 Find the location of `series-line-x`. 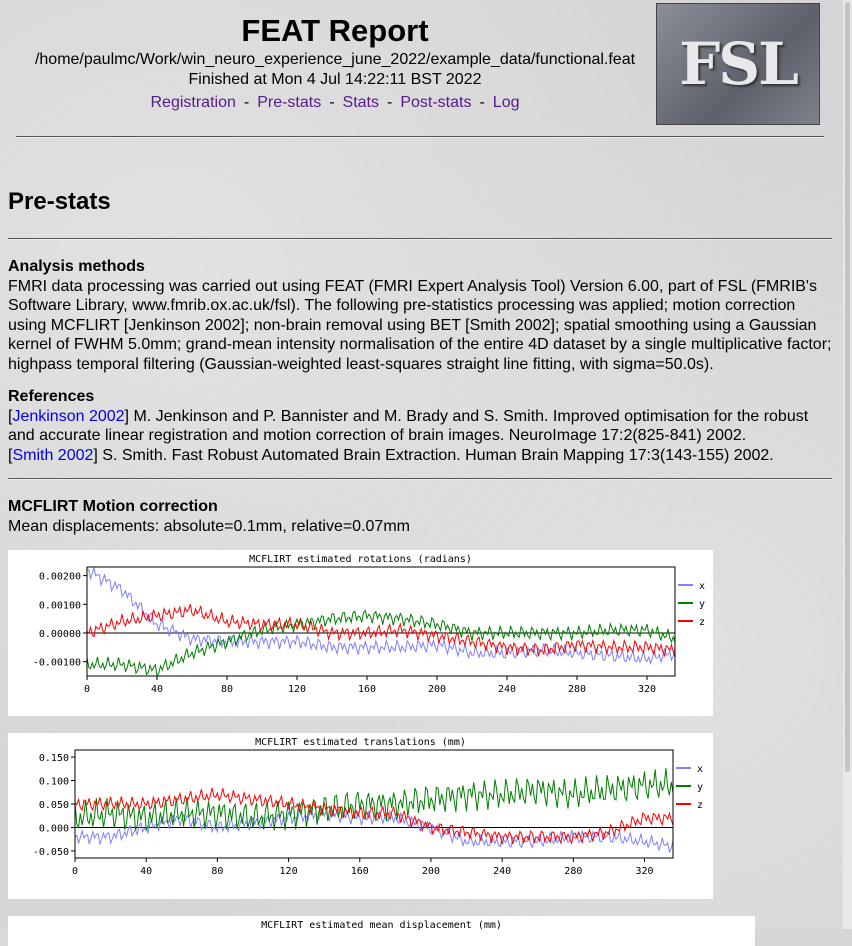

series-line-x is located at coordinates (381, 615).